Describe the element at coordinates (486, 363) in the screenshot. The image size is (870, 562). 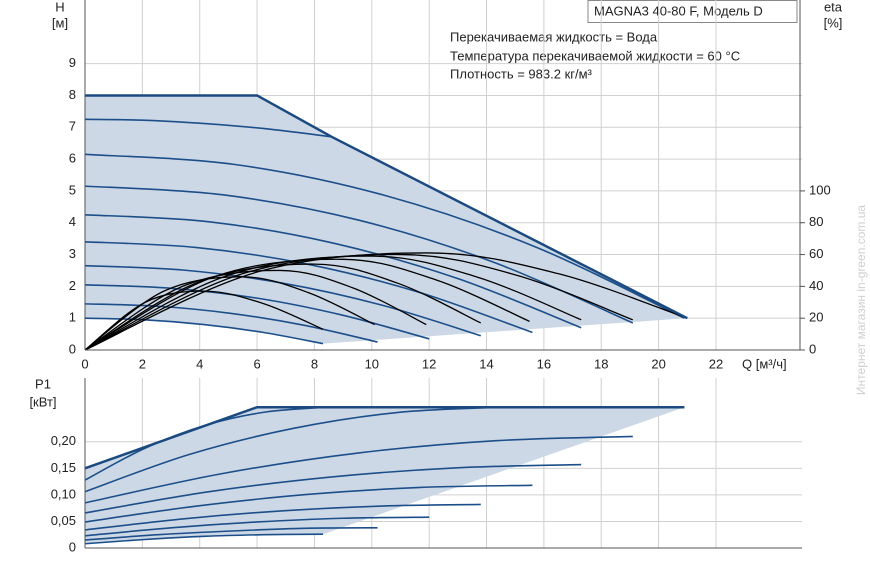
I see `x-tick-label: 14` at that location.